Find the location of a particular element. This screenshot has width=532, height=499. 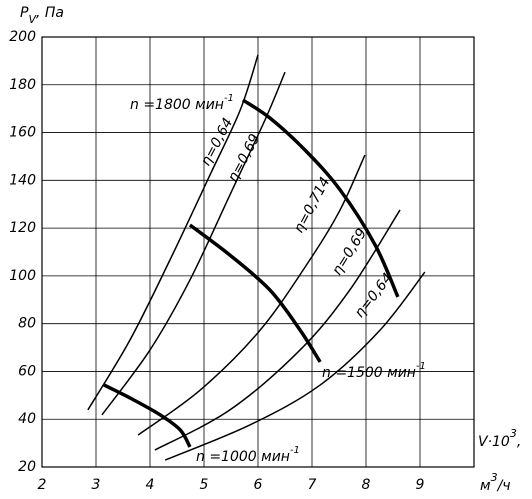

curve-label-name: n =1800 мин is located at coordinates (177, 105).